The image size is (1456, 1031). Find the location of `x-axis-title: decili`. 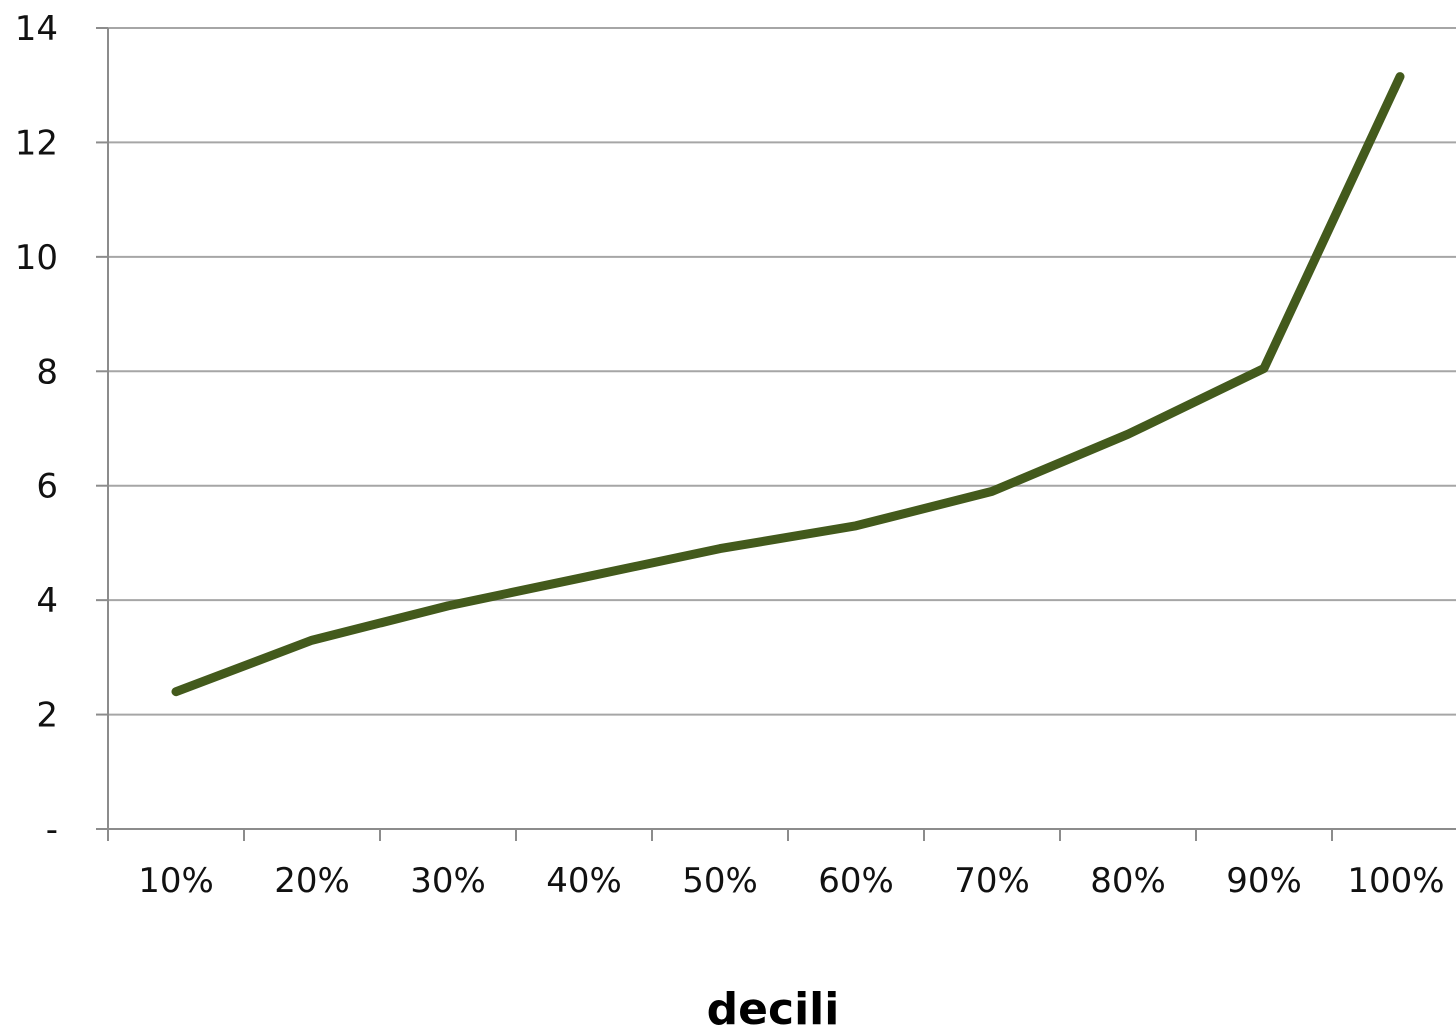

x-axis-title: decili is located at coordinates (773, 1007).